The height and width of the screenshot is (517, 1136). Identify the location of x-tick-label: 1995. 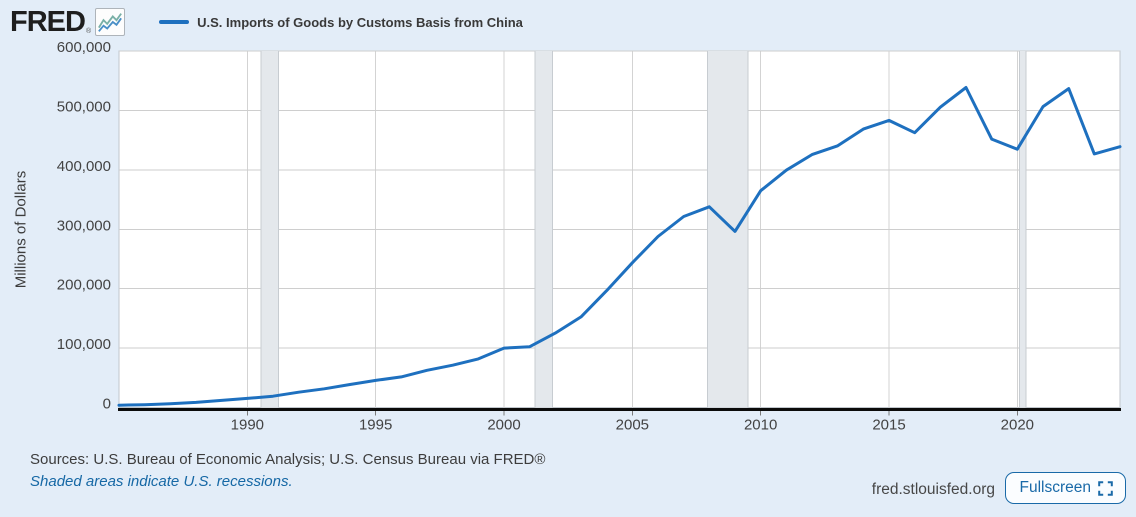
(375, 425).